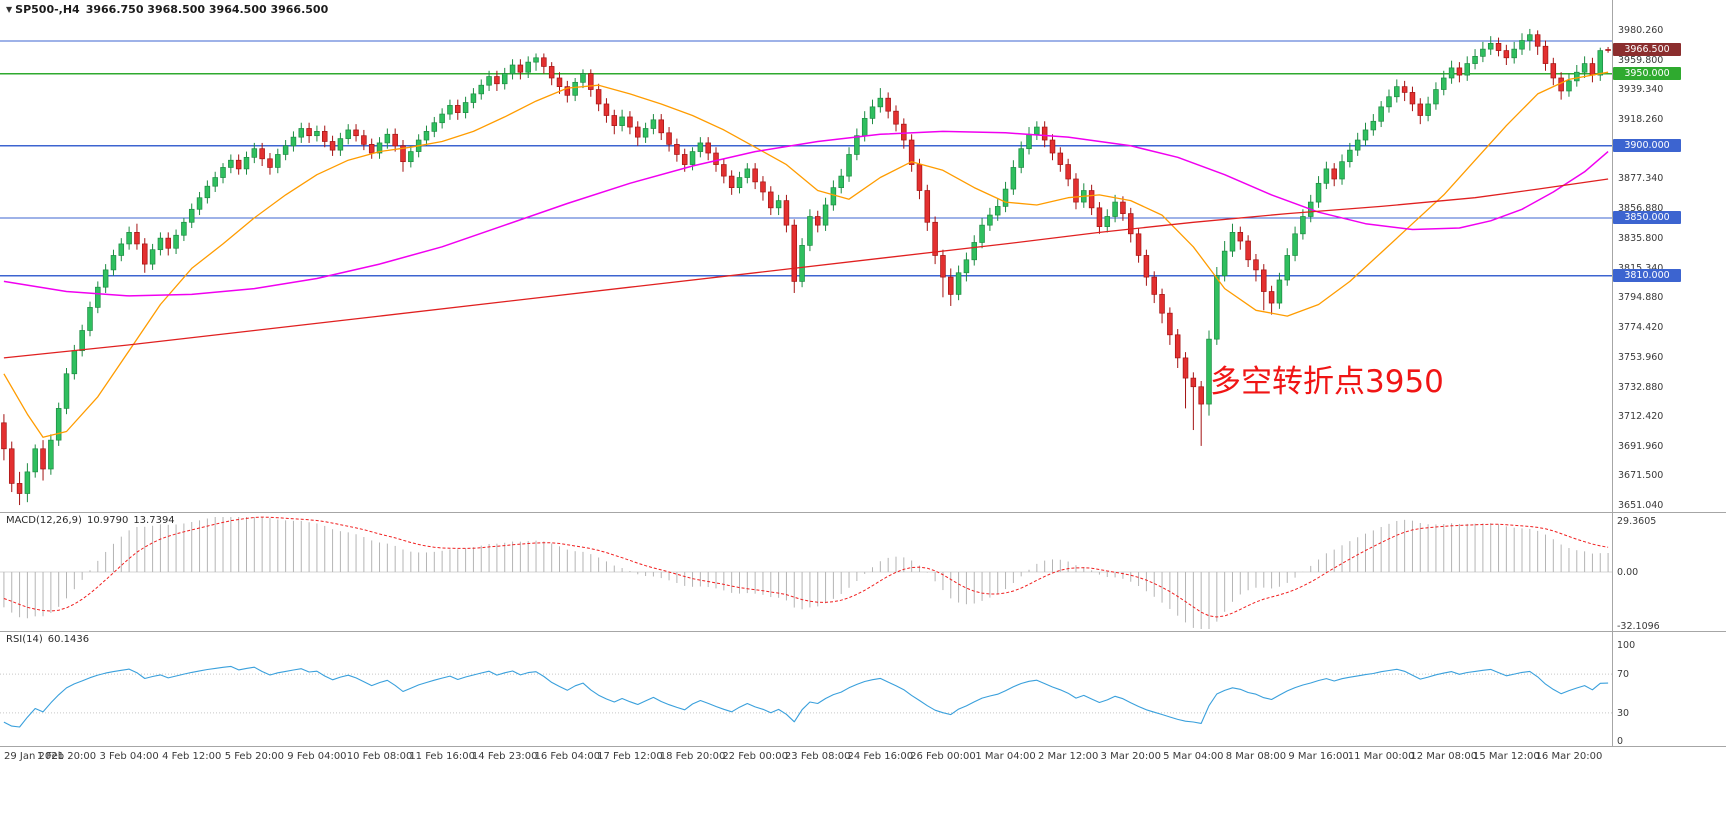 The height and width of the screenshot is (840, 1726). I want to click on time-axis-label: 5 Feb 20:00, so click(254, 756).